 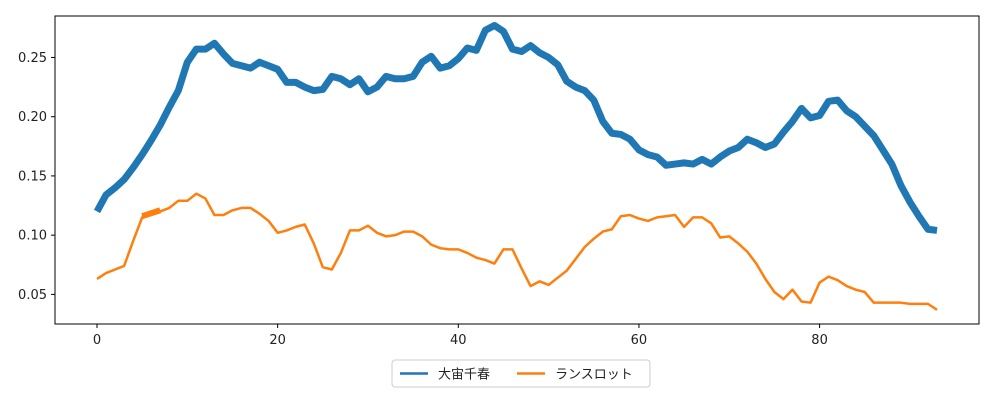 What do you see at coordinates (32, 176) in the screenshot?
I see `y-tick-label: 0.15` at bounding box center [32, 176].